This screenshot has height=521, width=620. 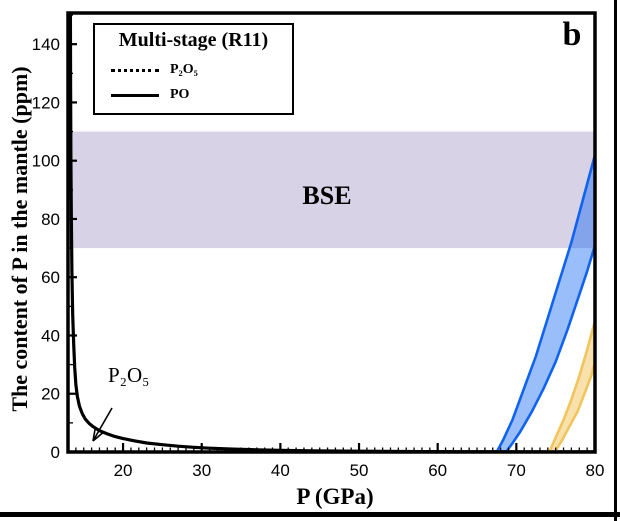 What do you see at coordinates (545, 302) in the screenshot?
I see `blue-wedge` at bounding box center [545, 302].